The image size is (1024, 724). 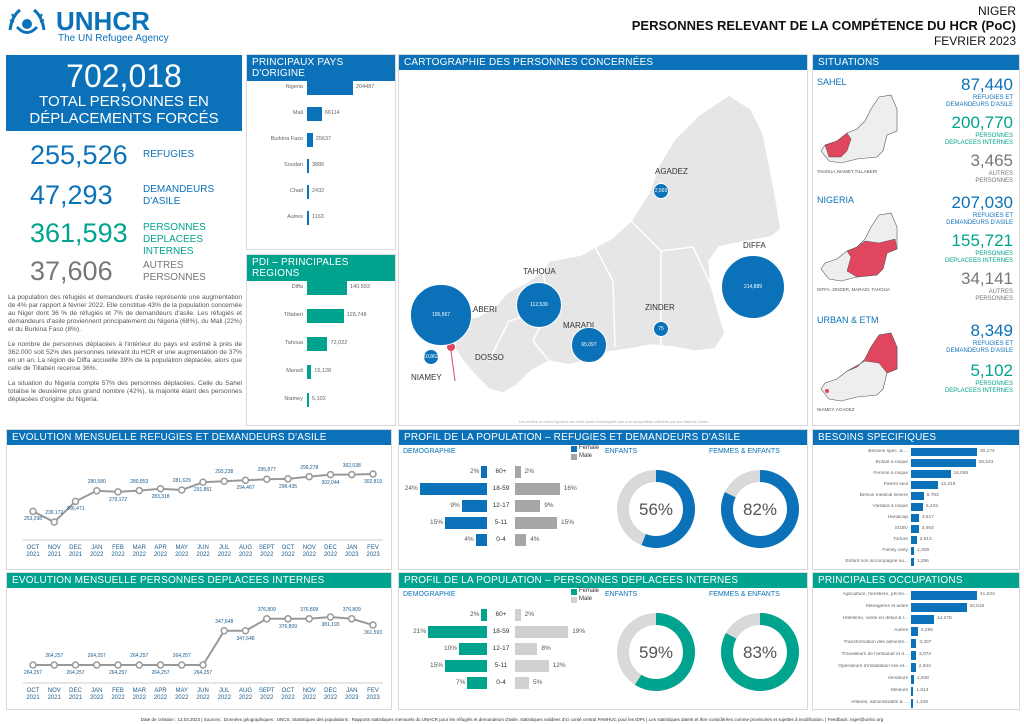 What do you see at coordinates (160, 673) in the screenshot?
I see `data-label: 264,257` at bounding box center [160, 673].